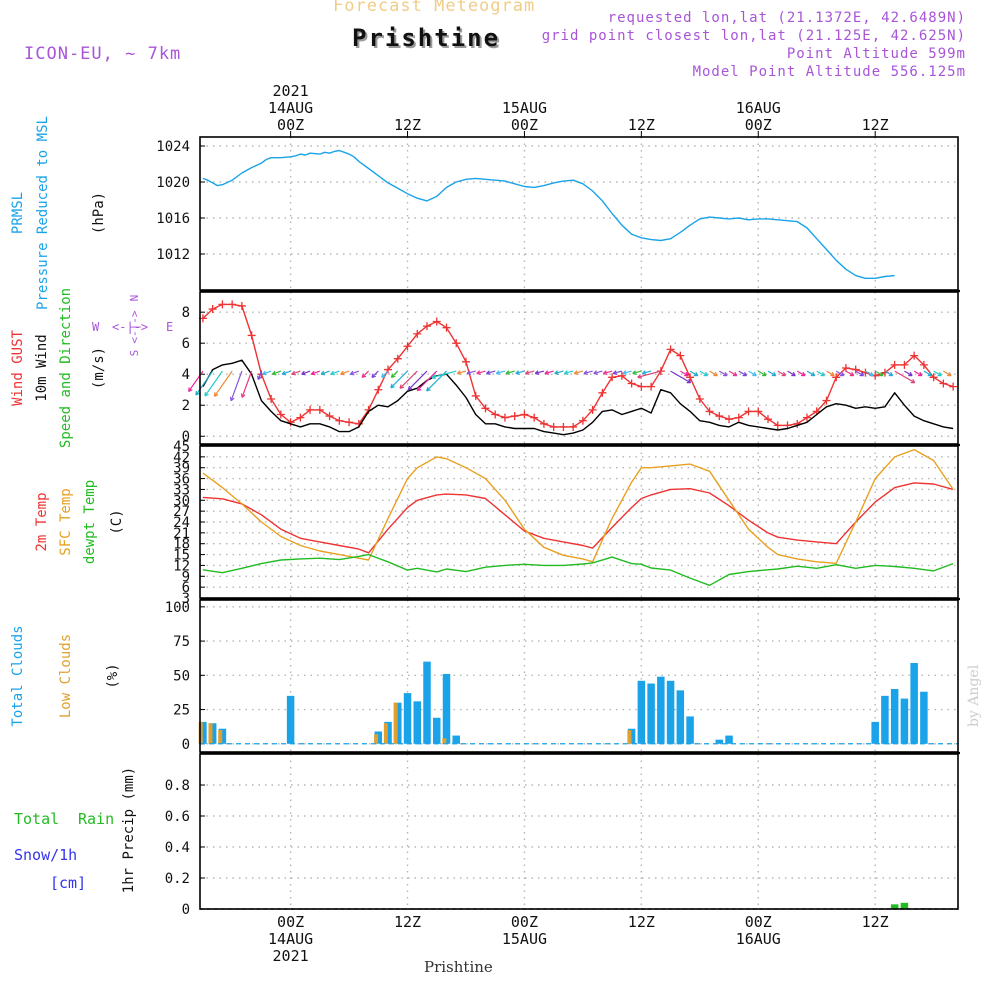 The image size is (1000, 1000). Describe the element at coordinates (181, 566) in the screenshot. I see `y-tick-label: 12` at that location.